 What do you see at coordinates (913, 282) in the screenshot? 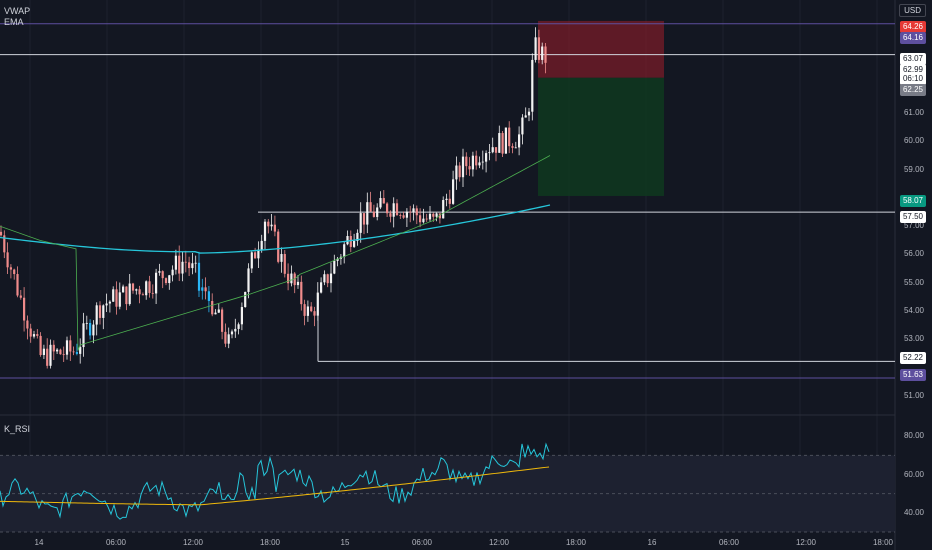
I see `price-tick: 55.00` at bounding box center [913, 282].